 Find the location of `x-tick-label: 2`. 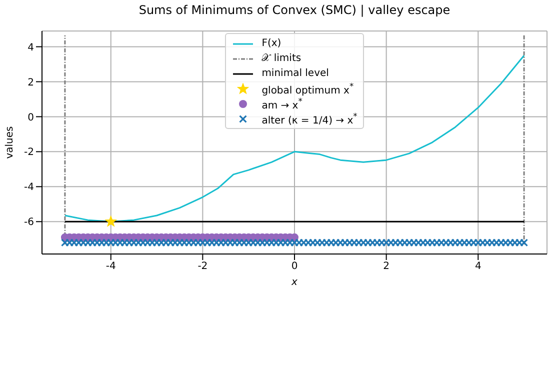

x-tick-label: 2 is located at coordinates (386, 266).